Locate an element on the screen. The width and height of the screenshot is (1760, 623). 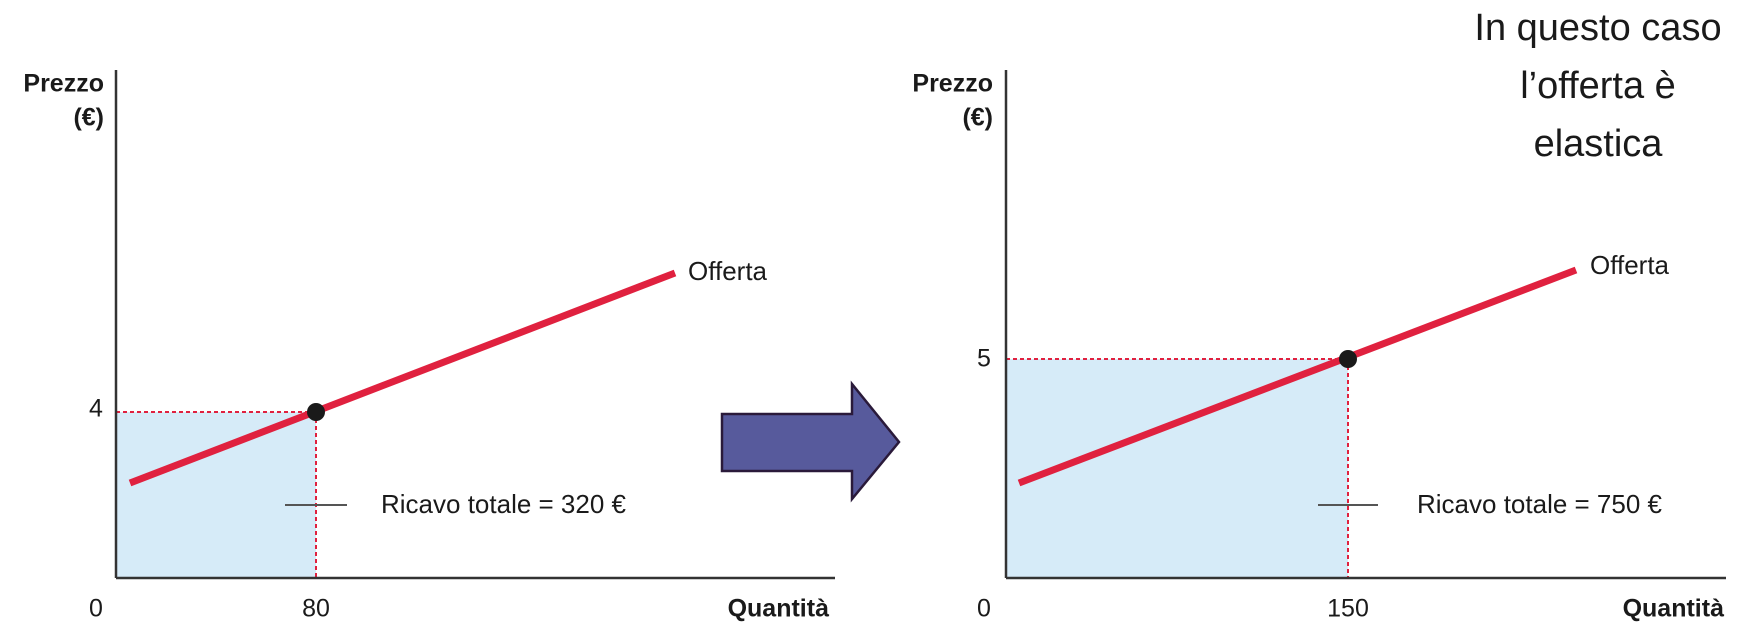
note-line: elastica is located at coordinates (1599, 144).